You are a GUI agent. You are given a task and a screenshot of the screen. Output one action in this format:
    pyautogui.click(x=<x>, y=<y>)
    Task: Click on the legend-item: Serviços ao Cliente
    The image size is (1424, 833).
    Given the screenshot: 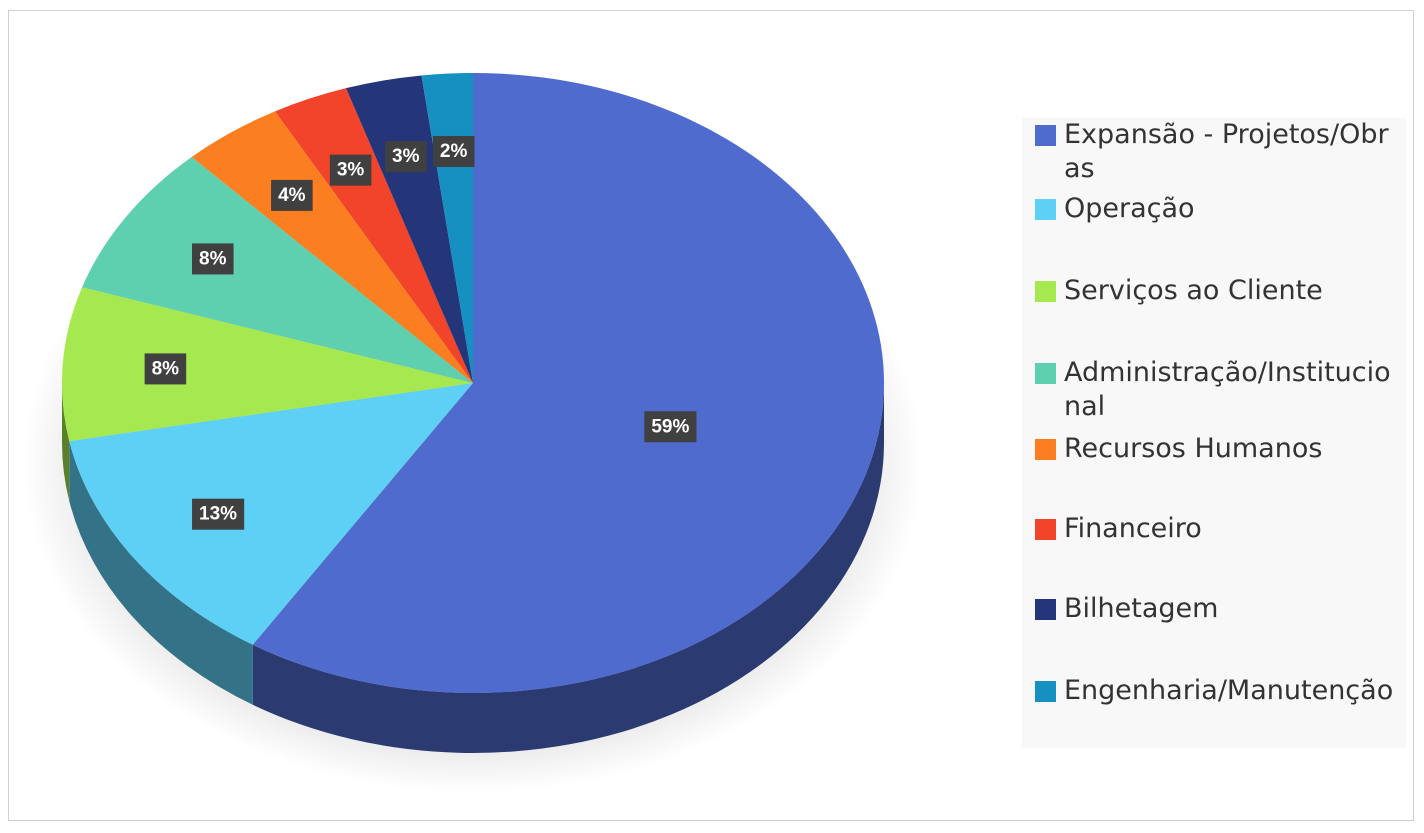 What is the action you would take?
    pyautogui.click(x=1220, y=291)
    